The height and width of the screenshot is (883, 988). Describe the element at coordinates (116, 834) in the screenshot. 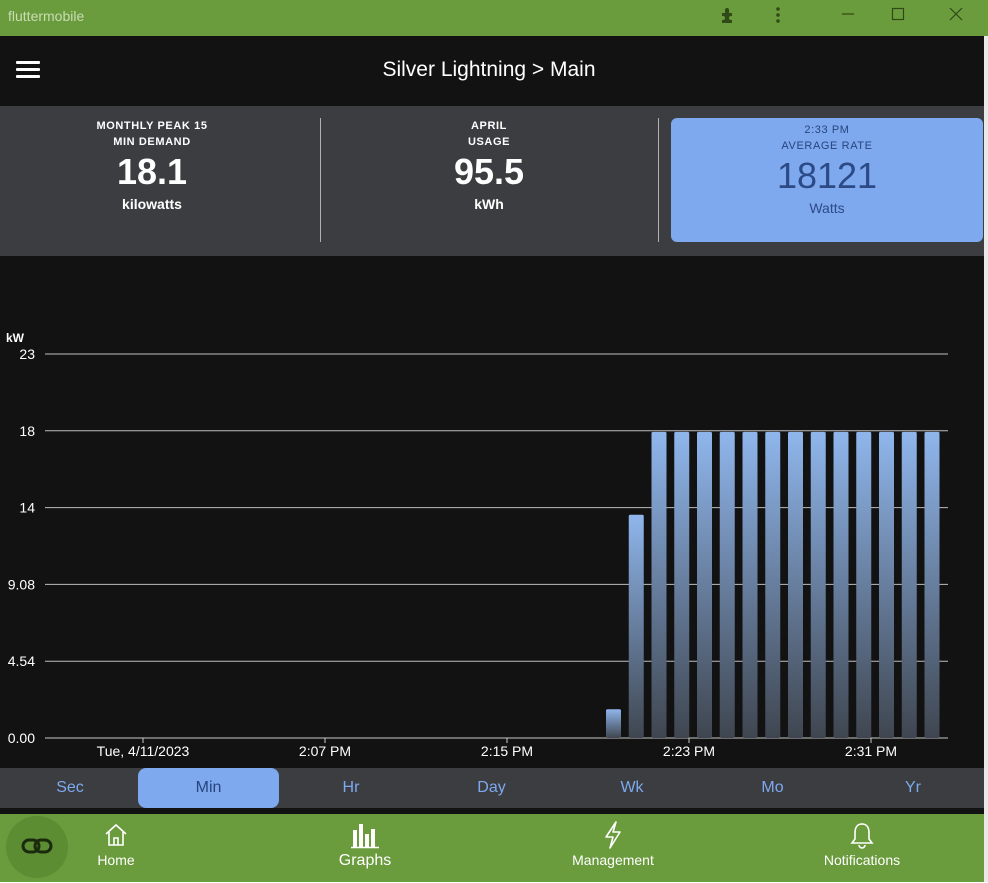

I see `home-icon` at that location.